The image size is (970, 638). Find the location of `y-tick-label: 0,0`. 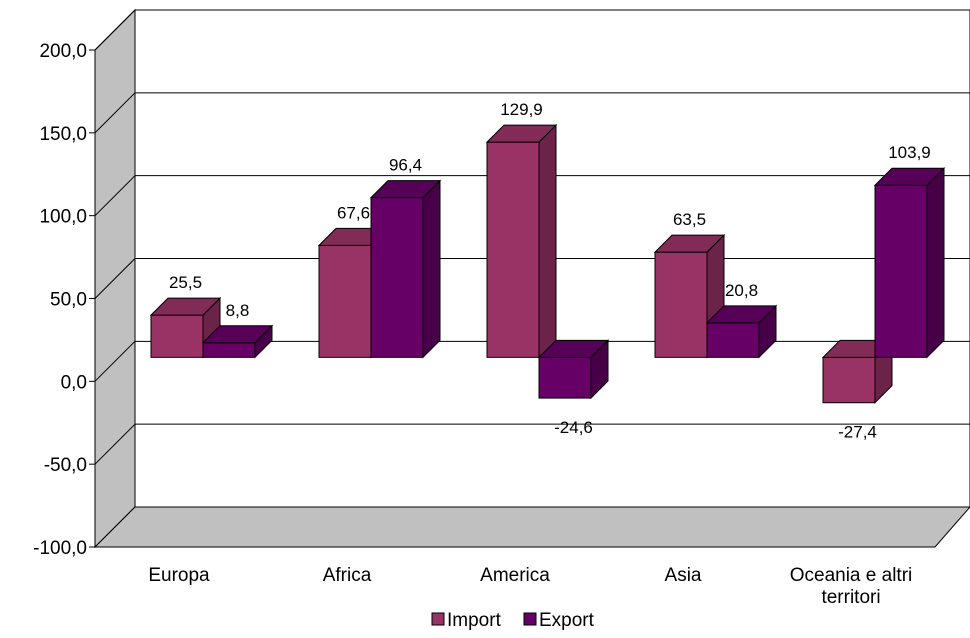

y-tick-label: 0,0 is located at coordinates (74, 382).